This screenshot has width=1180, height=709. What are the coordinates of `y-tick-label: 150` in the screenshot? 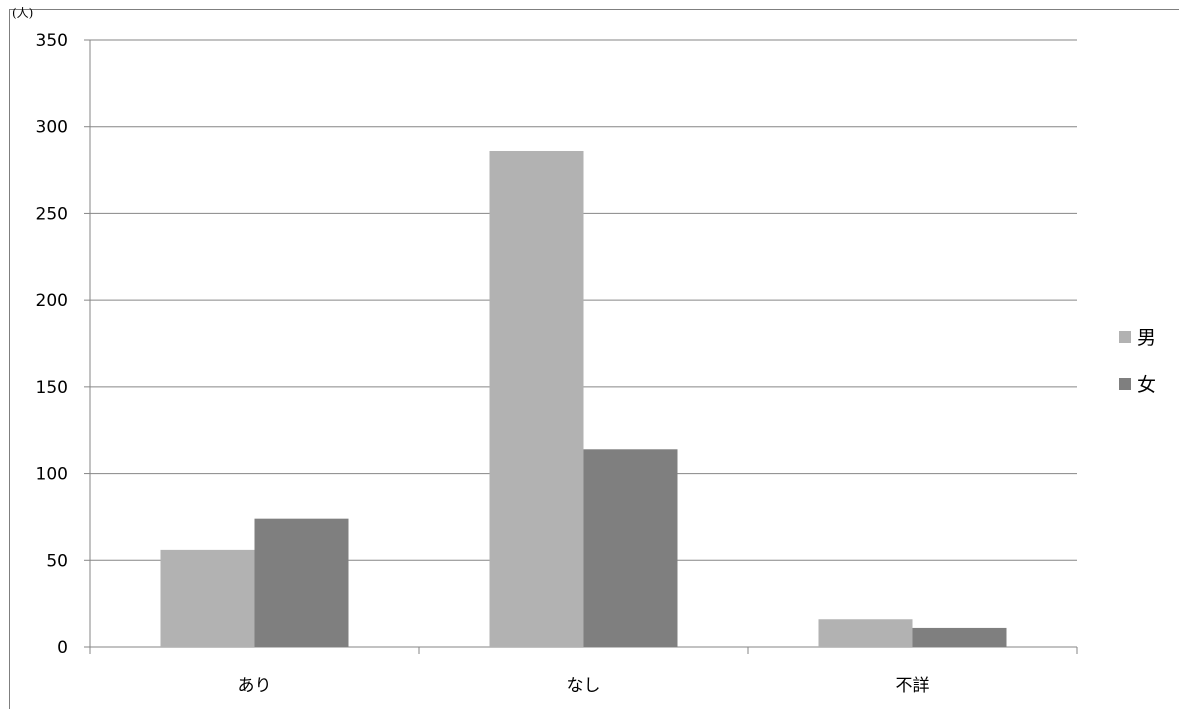 It's located at (52, 388).